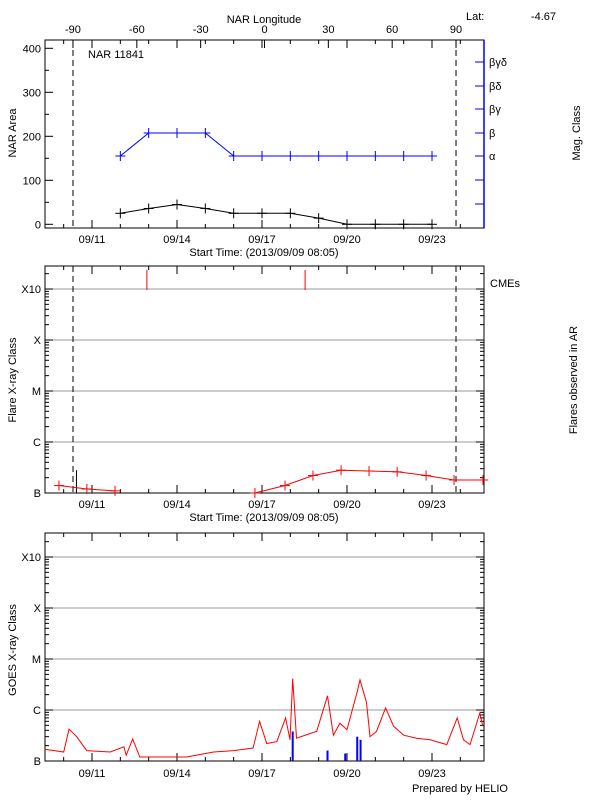 The height and width of the screenshot is (800, 600). Describe the element at coordinates (276, 214) in the screenshot. I see `nar-area-line` at that location.